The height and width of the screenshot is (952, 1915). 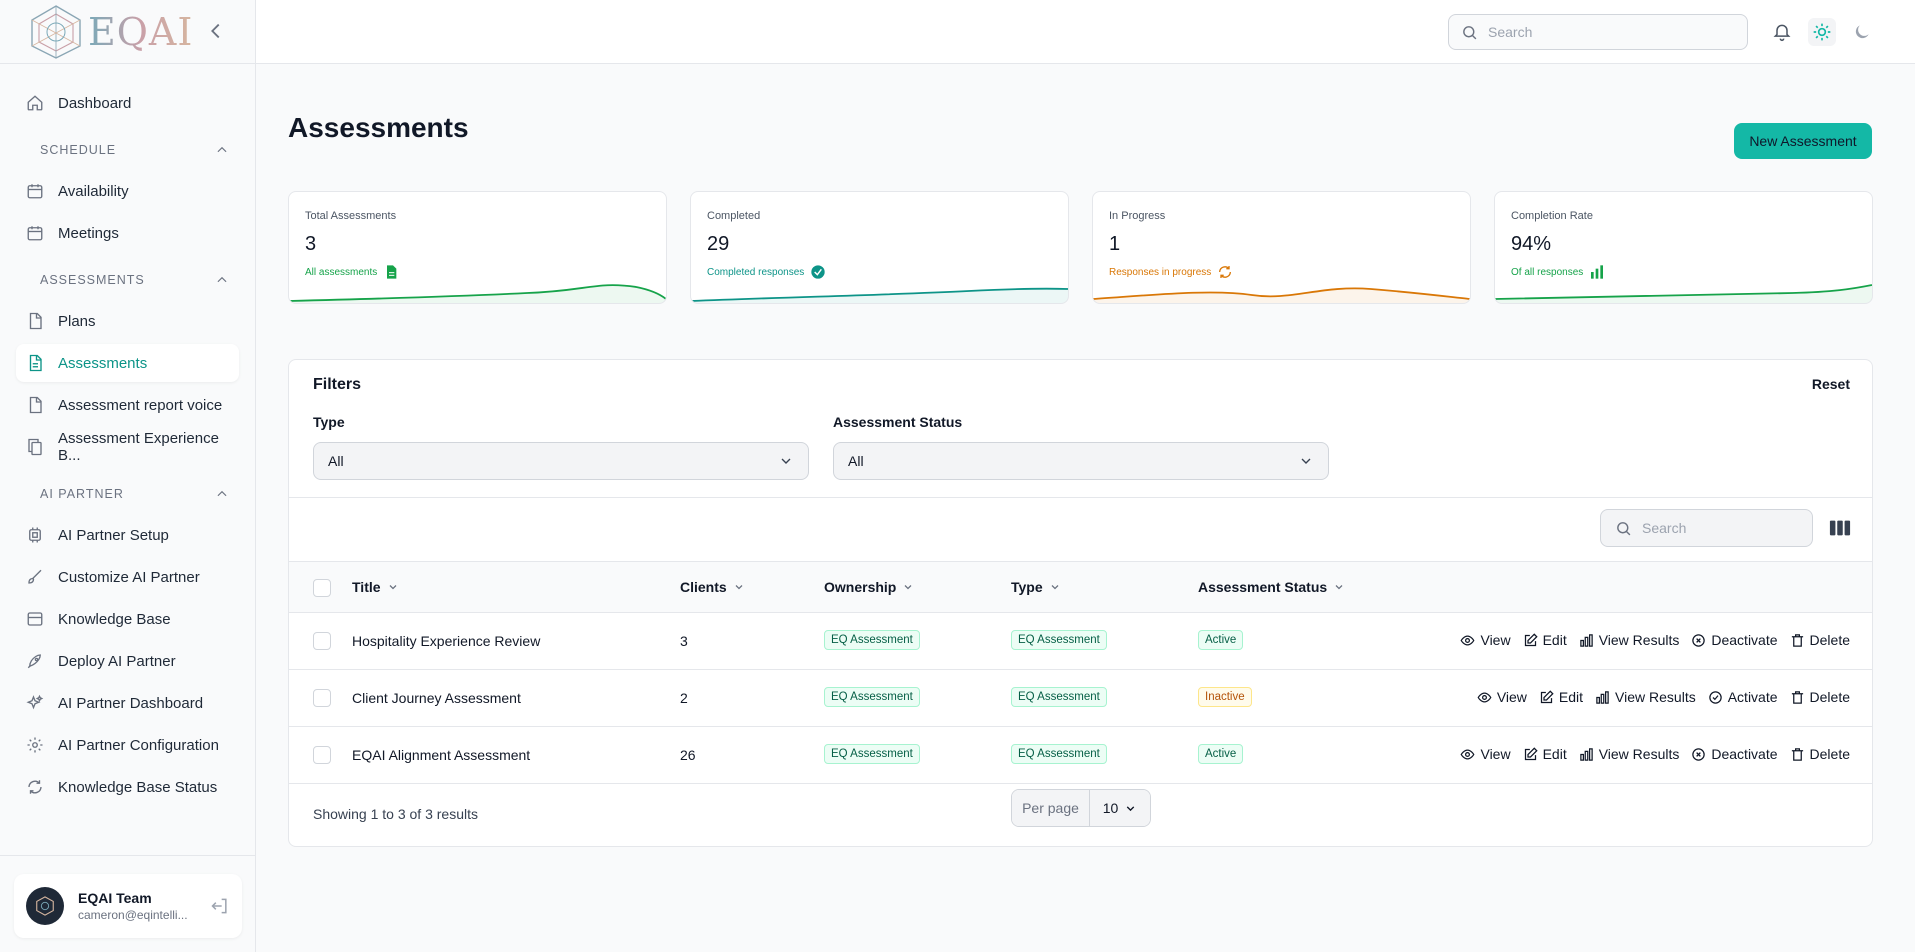 What do you see at coordinates (1803, 141) in the screenshot?
I see `new-assessment-button: New Assessment` at bounding box center [1803, 141].